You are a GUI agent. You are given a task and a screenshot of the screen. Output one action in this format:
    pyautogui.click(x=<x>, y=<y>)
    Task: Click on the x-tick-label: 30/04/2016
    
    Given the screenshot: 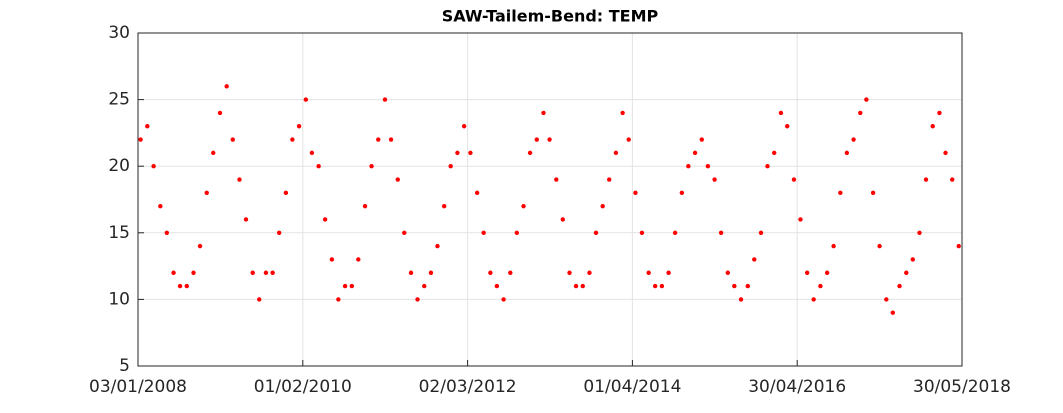 What is the action you would take?
    pyautogui.click(x=797, y=387)
    